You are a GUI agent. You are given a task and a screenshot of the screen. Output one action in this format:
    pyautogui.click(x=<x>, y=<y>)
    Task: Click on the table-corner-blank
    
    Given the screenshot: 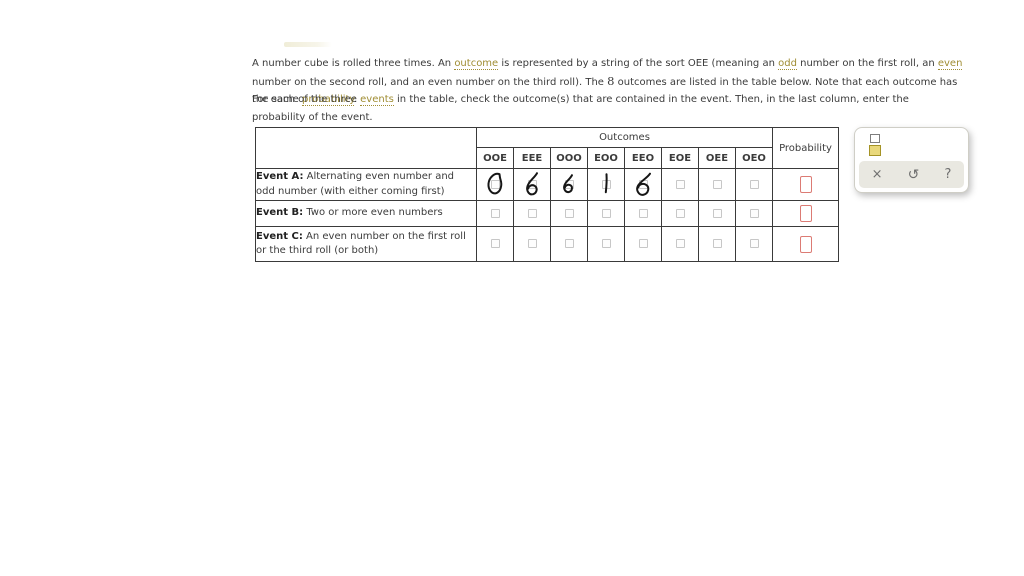 What is the action you would take?
    pyautogui.click(x=366, y=148)
    